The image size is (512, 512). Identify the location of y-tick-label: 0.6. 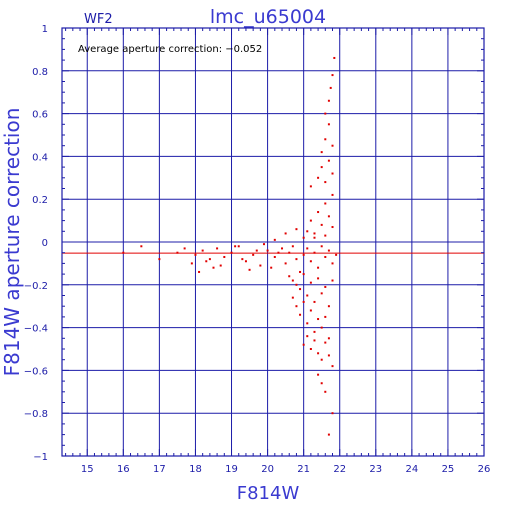
(40, 115).